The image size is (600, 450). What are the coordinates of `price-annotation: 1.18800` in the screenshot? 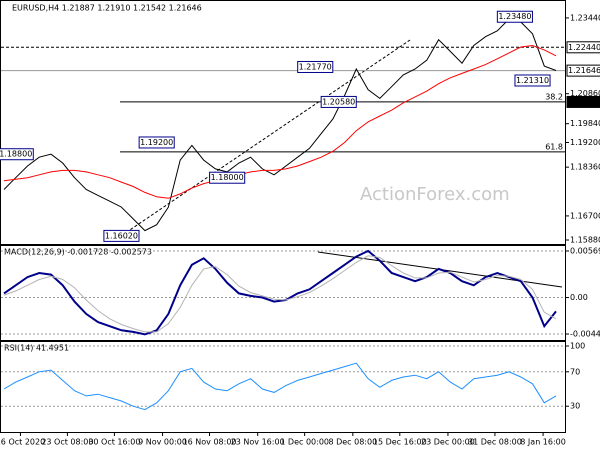 It's located at (16, 154).